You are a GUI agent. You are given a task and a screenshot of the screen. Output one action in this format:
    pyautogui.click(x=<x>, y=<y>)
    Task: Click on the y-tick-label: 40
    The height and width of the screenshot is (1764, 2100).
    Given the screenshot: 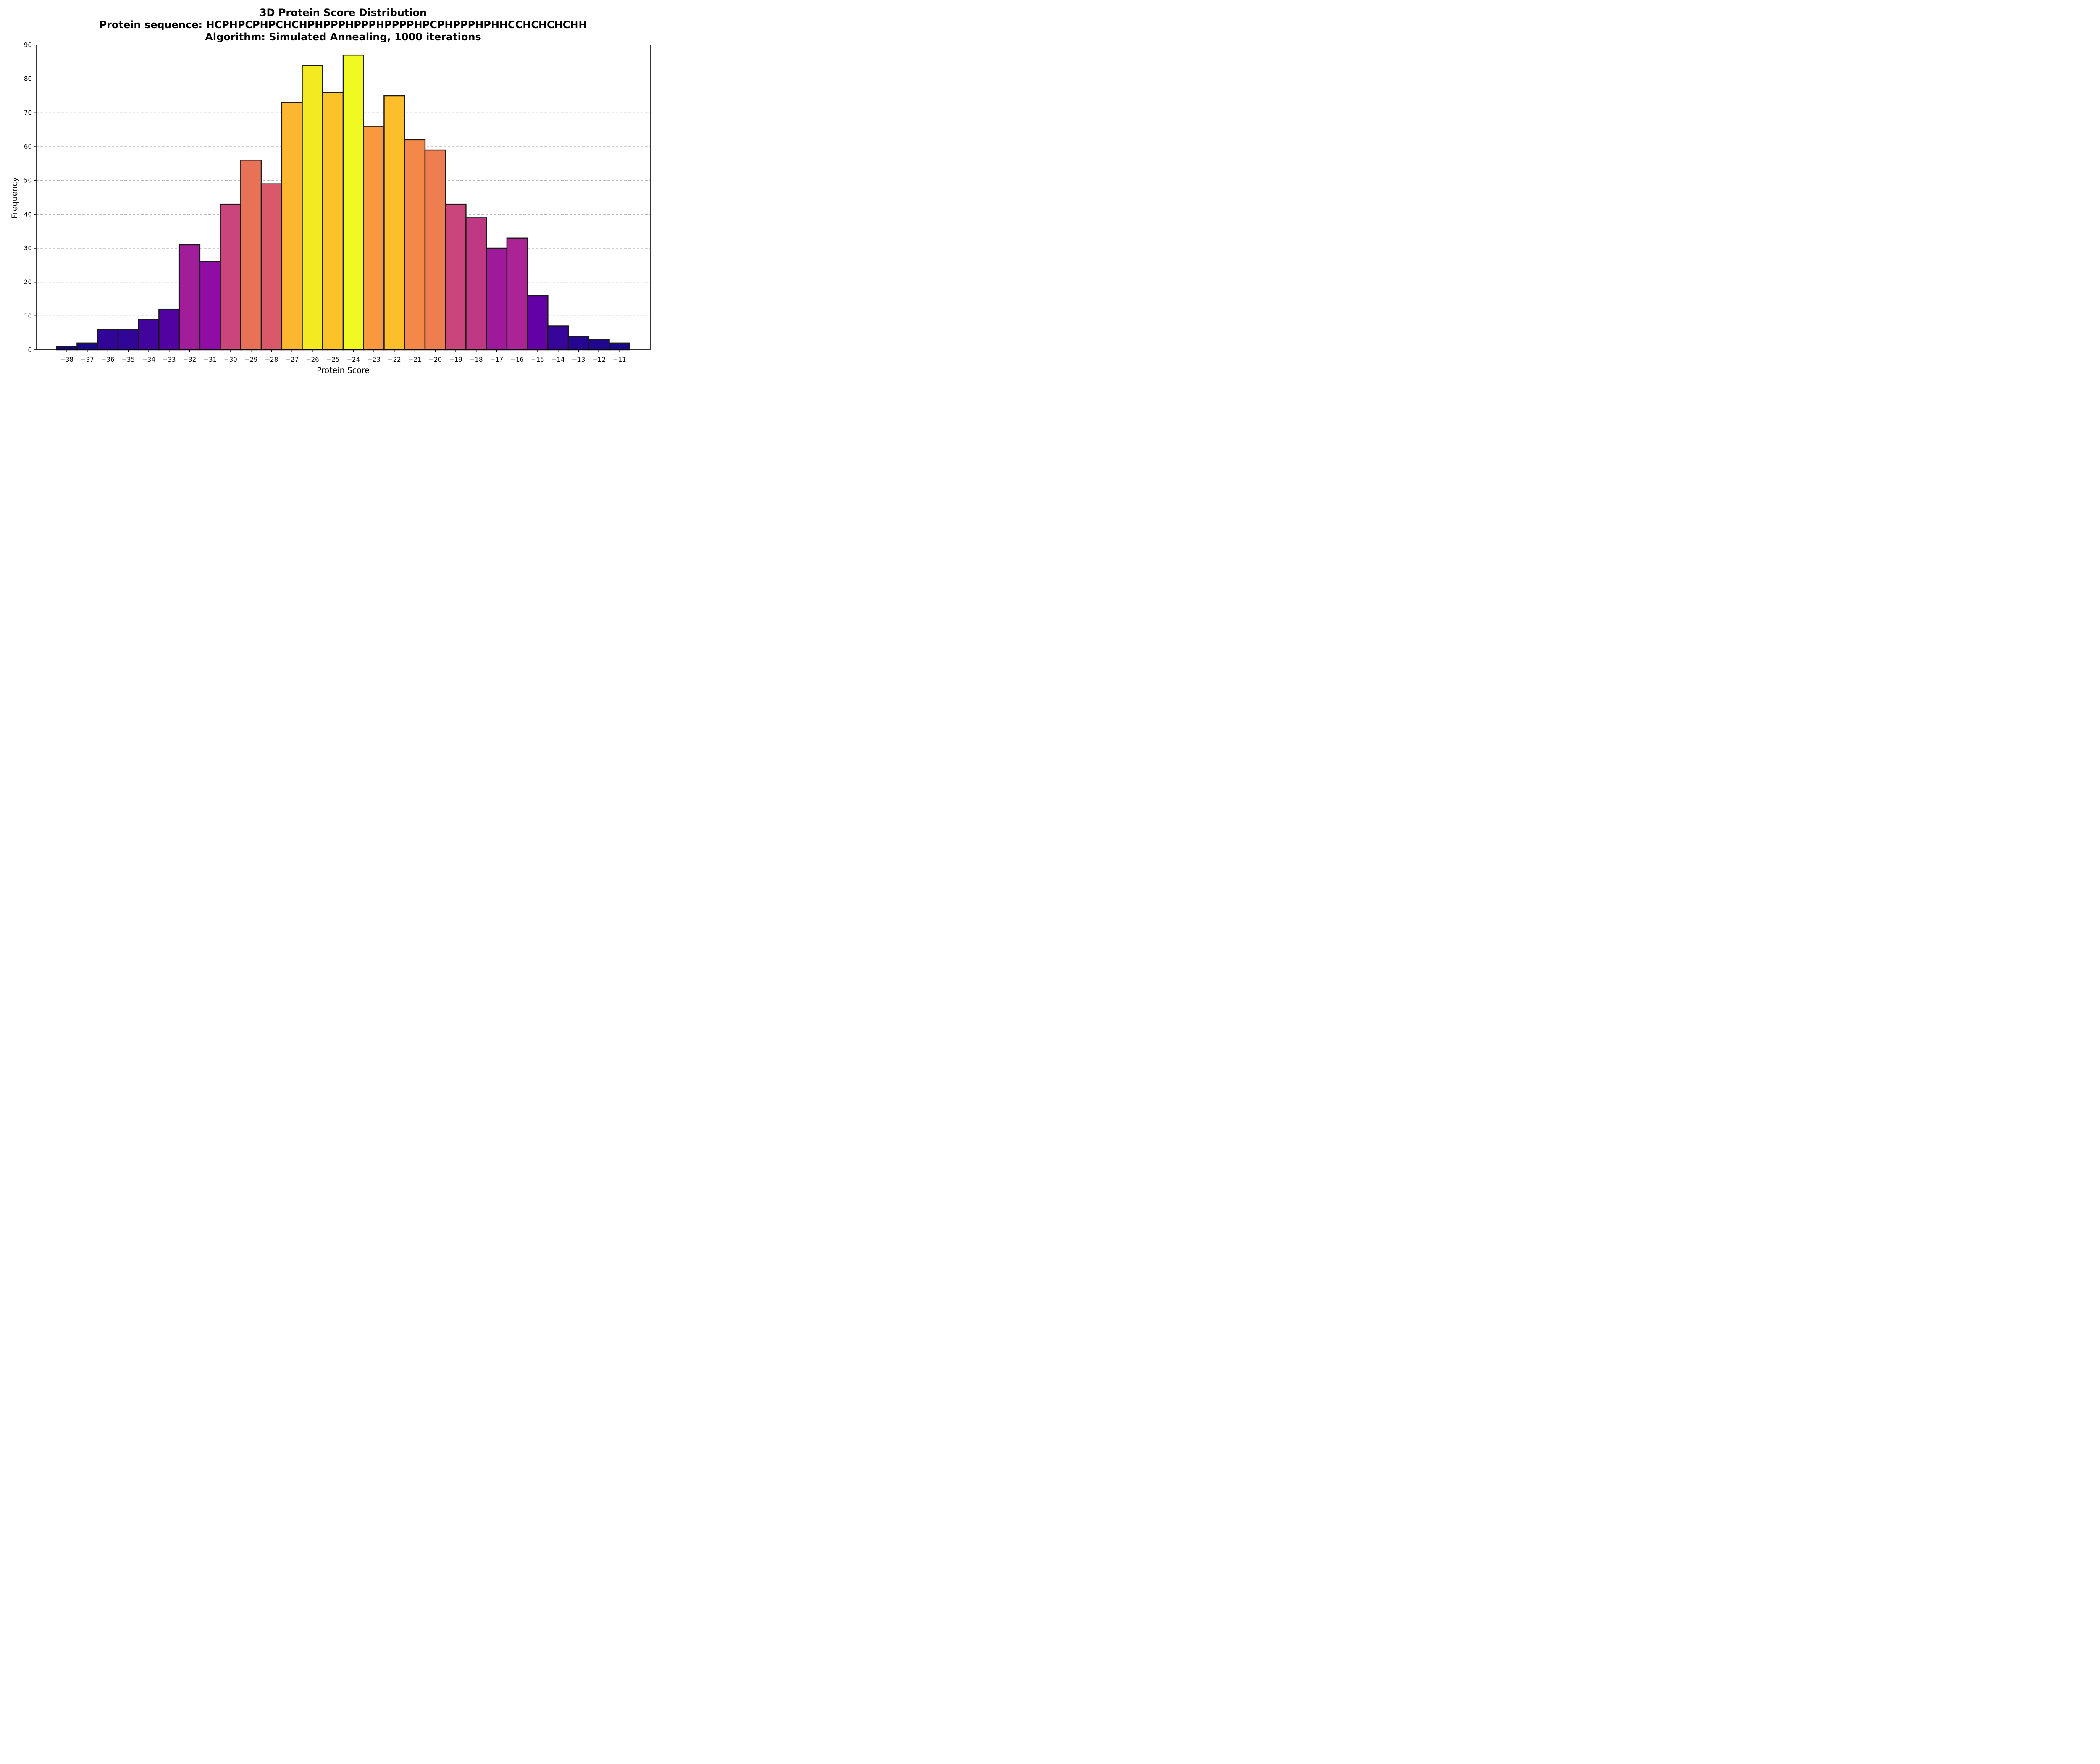 What is the action you would take?
    pyautogui.click(x=28, y=214)
    